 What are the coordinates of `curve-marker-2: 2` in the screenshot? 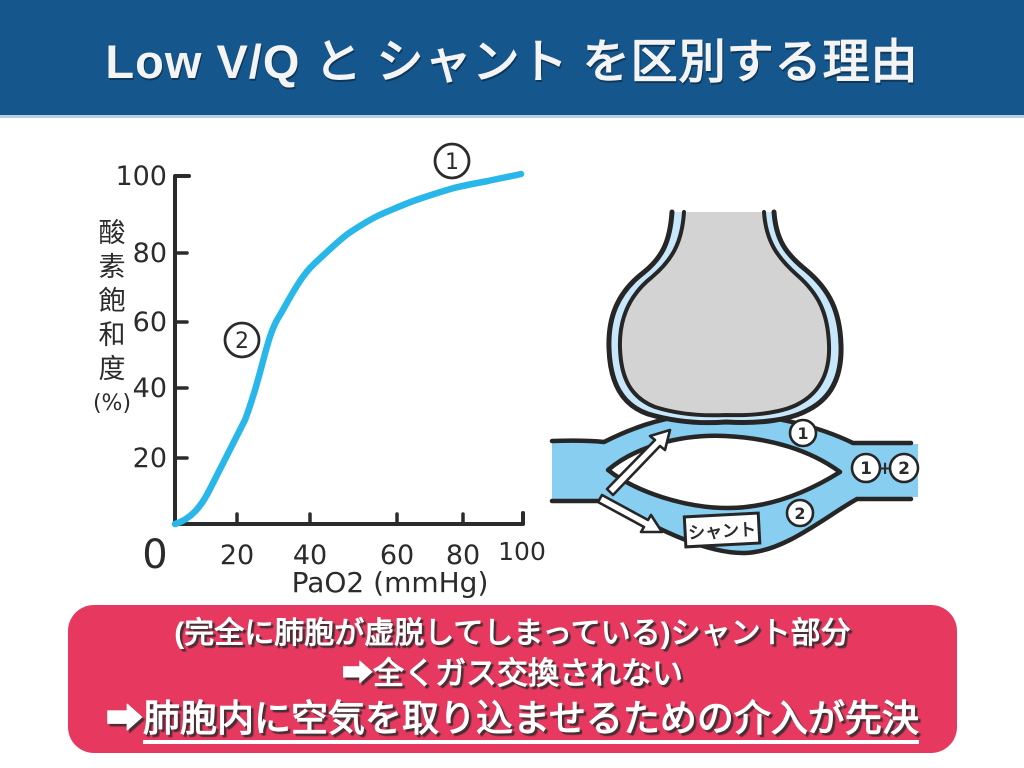 It's located at (242, 340).